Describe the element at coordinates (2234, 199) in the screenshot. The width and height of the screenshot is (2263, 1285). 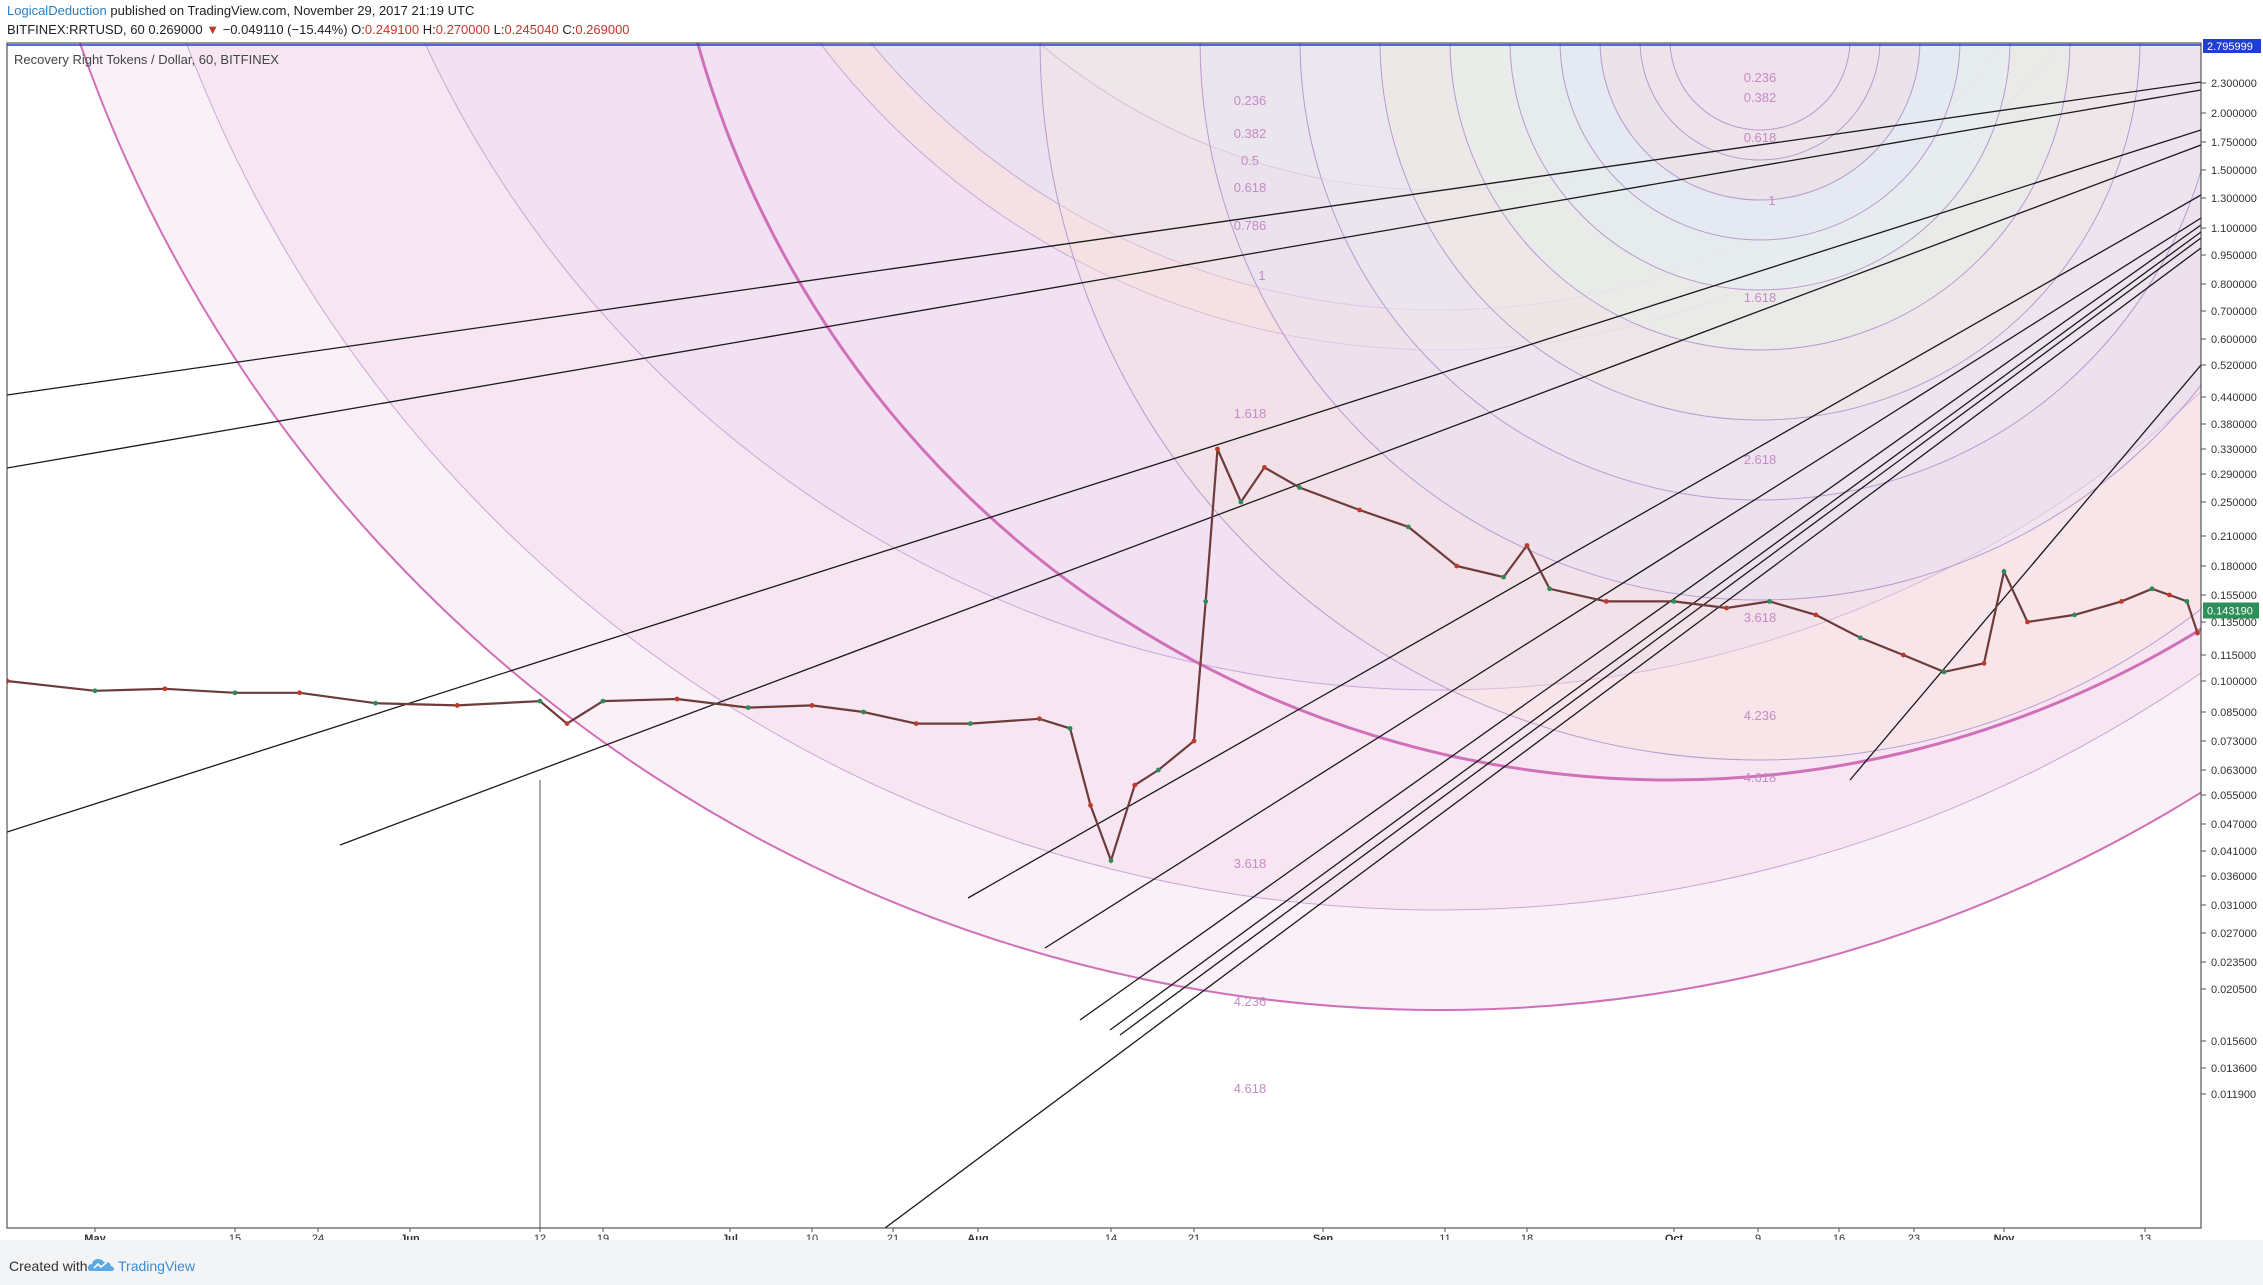
I see `y-tick-label: 1.300000` at that location.